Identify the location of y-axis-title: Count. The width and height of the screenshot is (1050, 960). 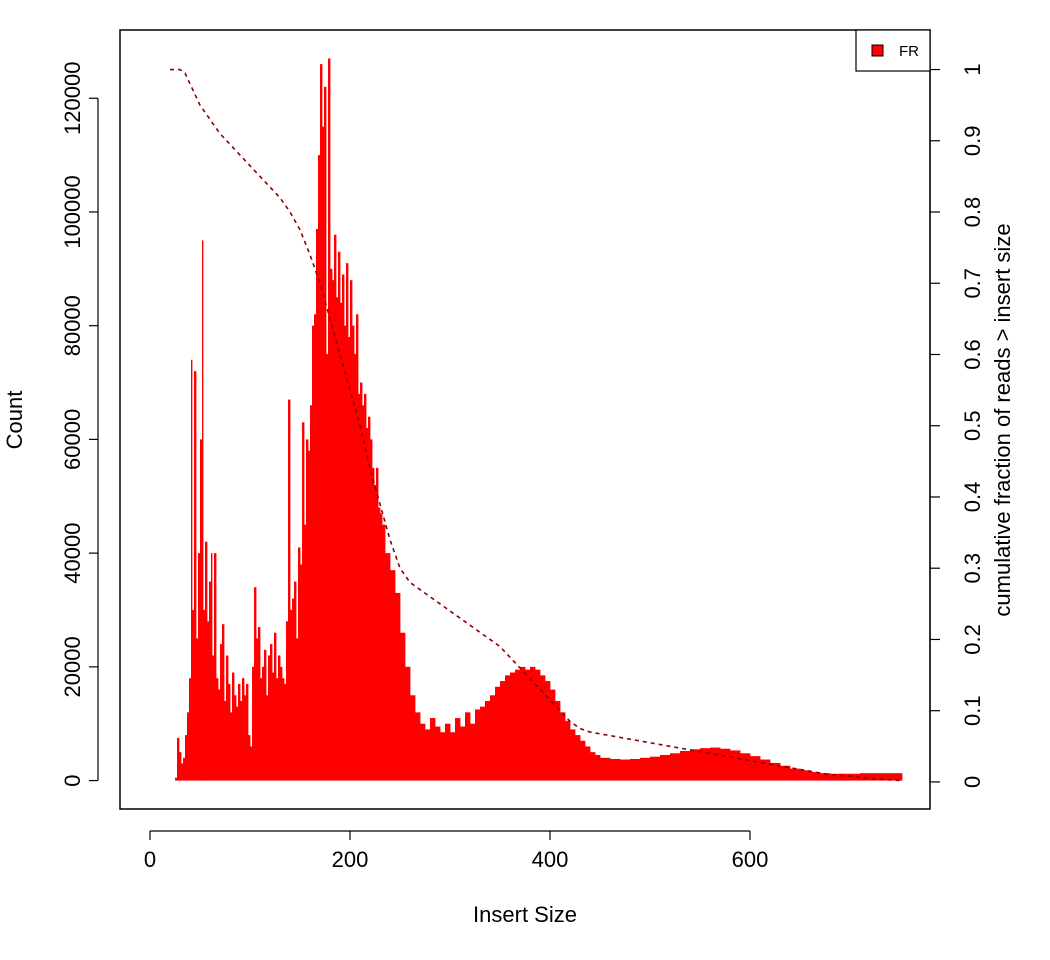
(14, 420).